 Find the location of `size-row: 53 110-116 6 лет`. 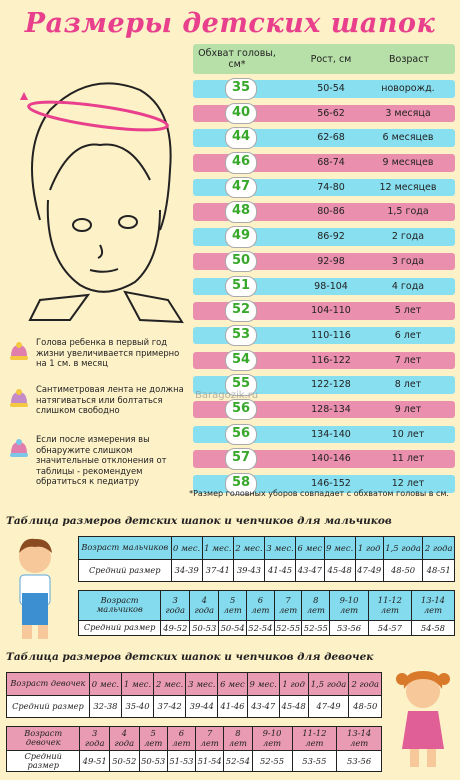

size-row: 53 110-116 6 лет is located at coordinates (324, 335).